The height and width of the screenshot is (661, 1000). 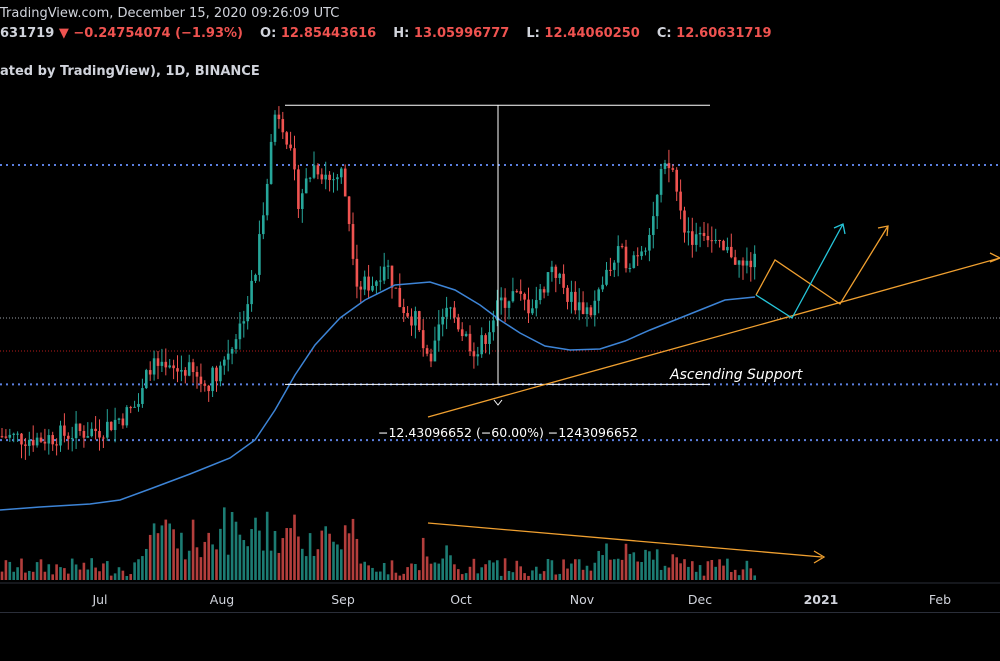 I want to click on x-tick-dec: Dec, so click(x=700, y=599).